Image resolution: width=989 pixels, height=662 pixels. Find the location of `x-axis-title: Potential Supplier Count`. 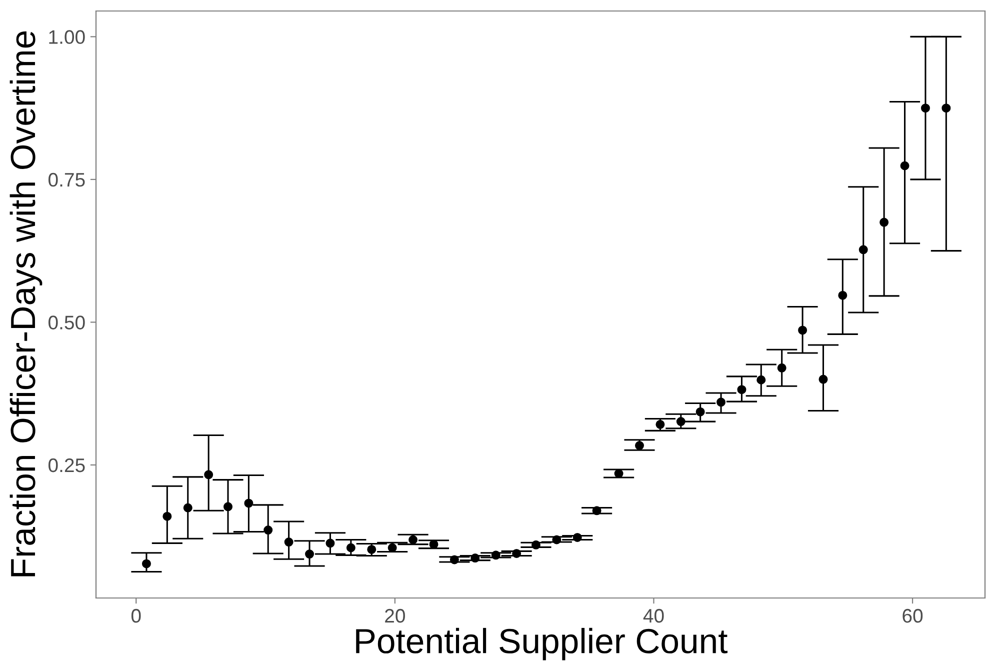

x-axis-title: Potential Supplier Count is located at coordinates (542, 644).